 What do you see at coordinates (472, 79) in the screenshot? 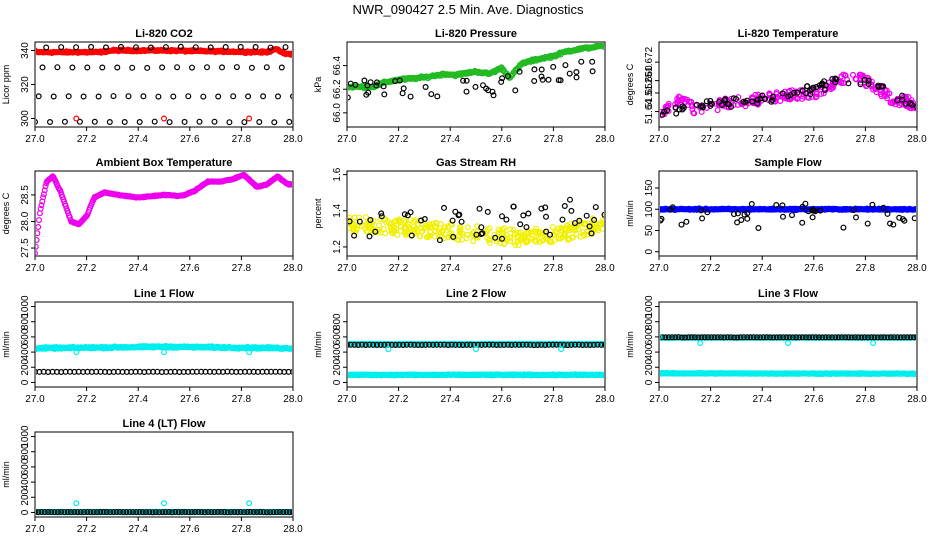
I see `series-black` at bounding box center [472, 79].